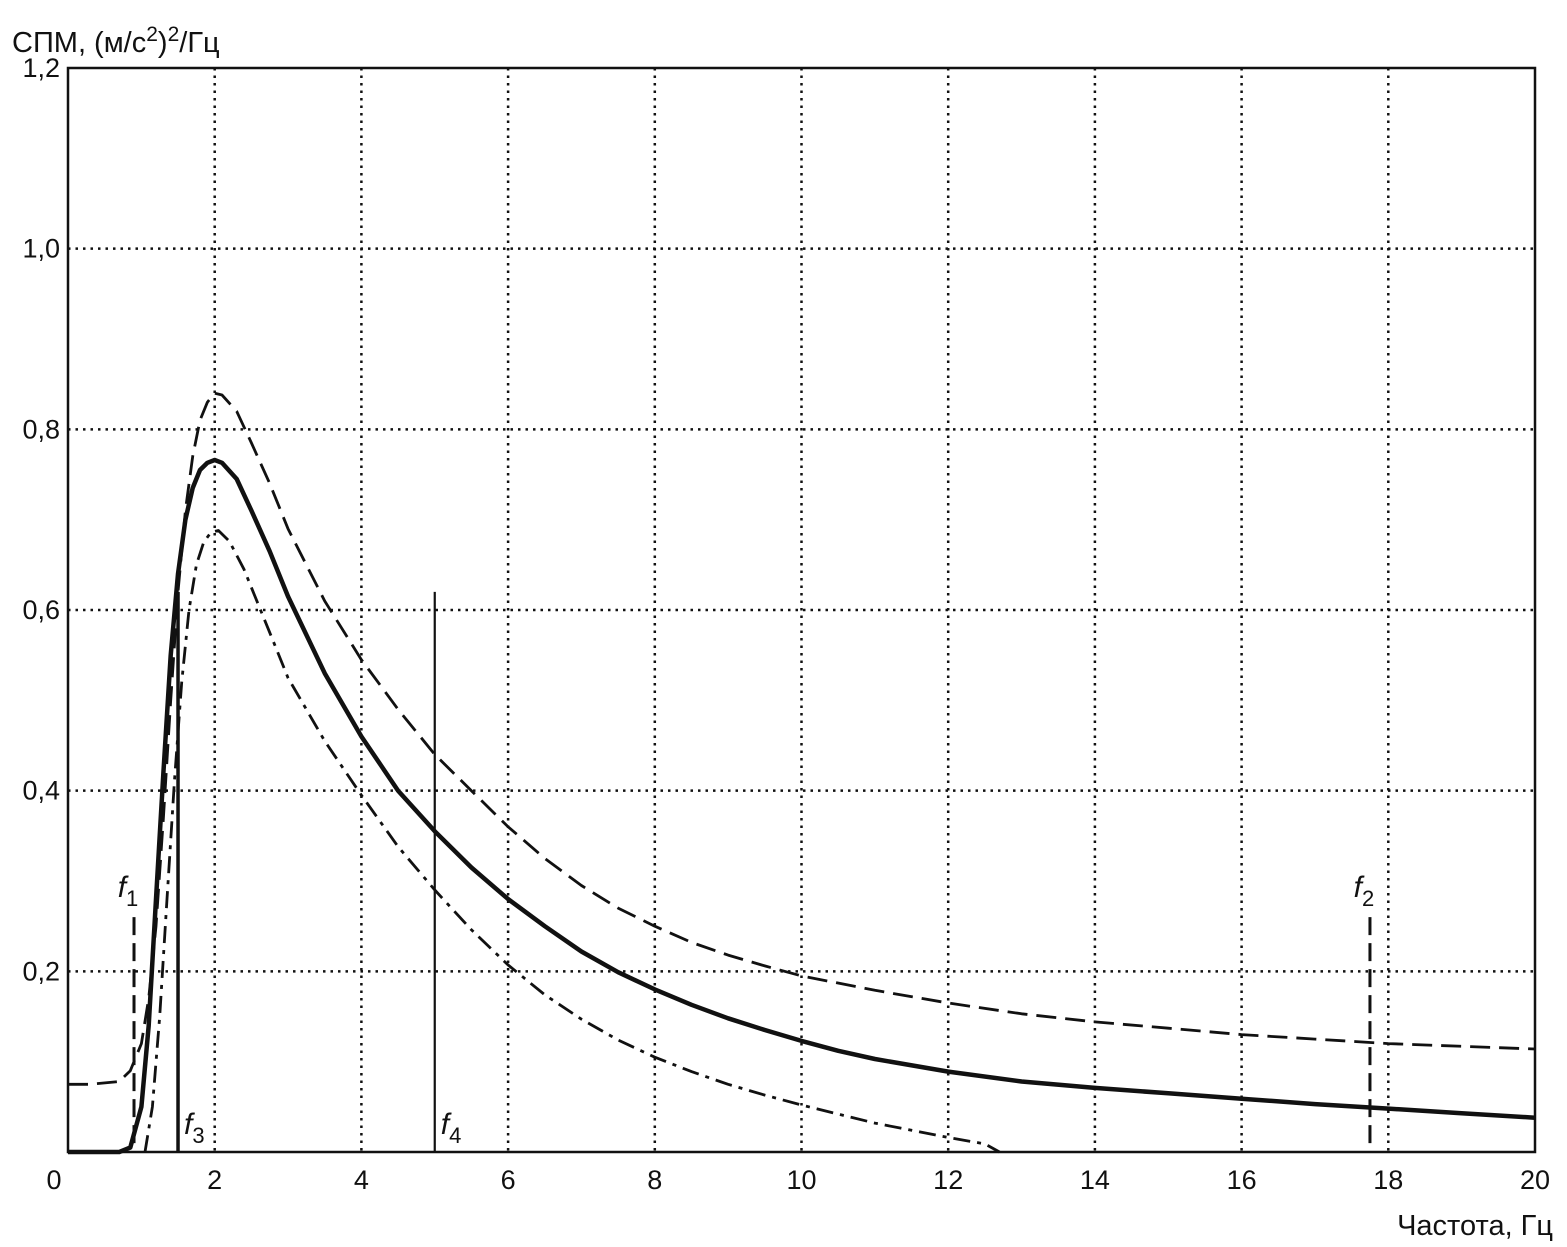 The width and height of the screenshot is (1567, 1247). I want to click on marker-label-f1: f1, so click(128, 891).